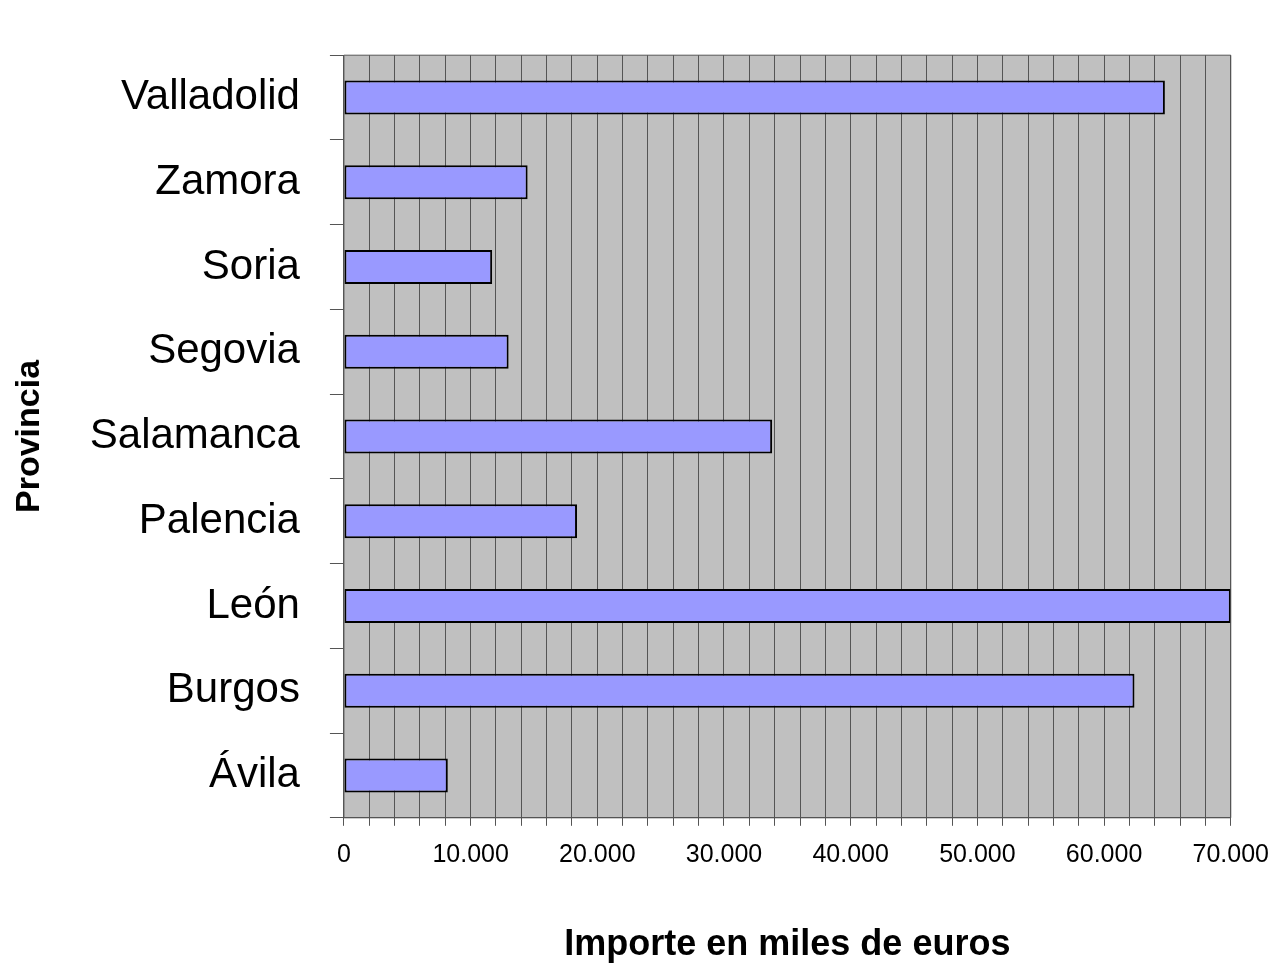  I want to click on x-tick-label: 50.000, so click(977, 852).